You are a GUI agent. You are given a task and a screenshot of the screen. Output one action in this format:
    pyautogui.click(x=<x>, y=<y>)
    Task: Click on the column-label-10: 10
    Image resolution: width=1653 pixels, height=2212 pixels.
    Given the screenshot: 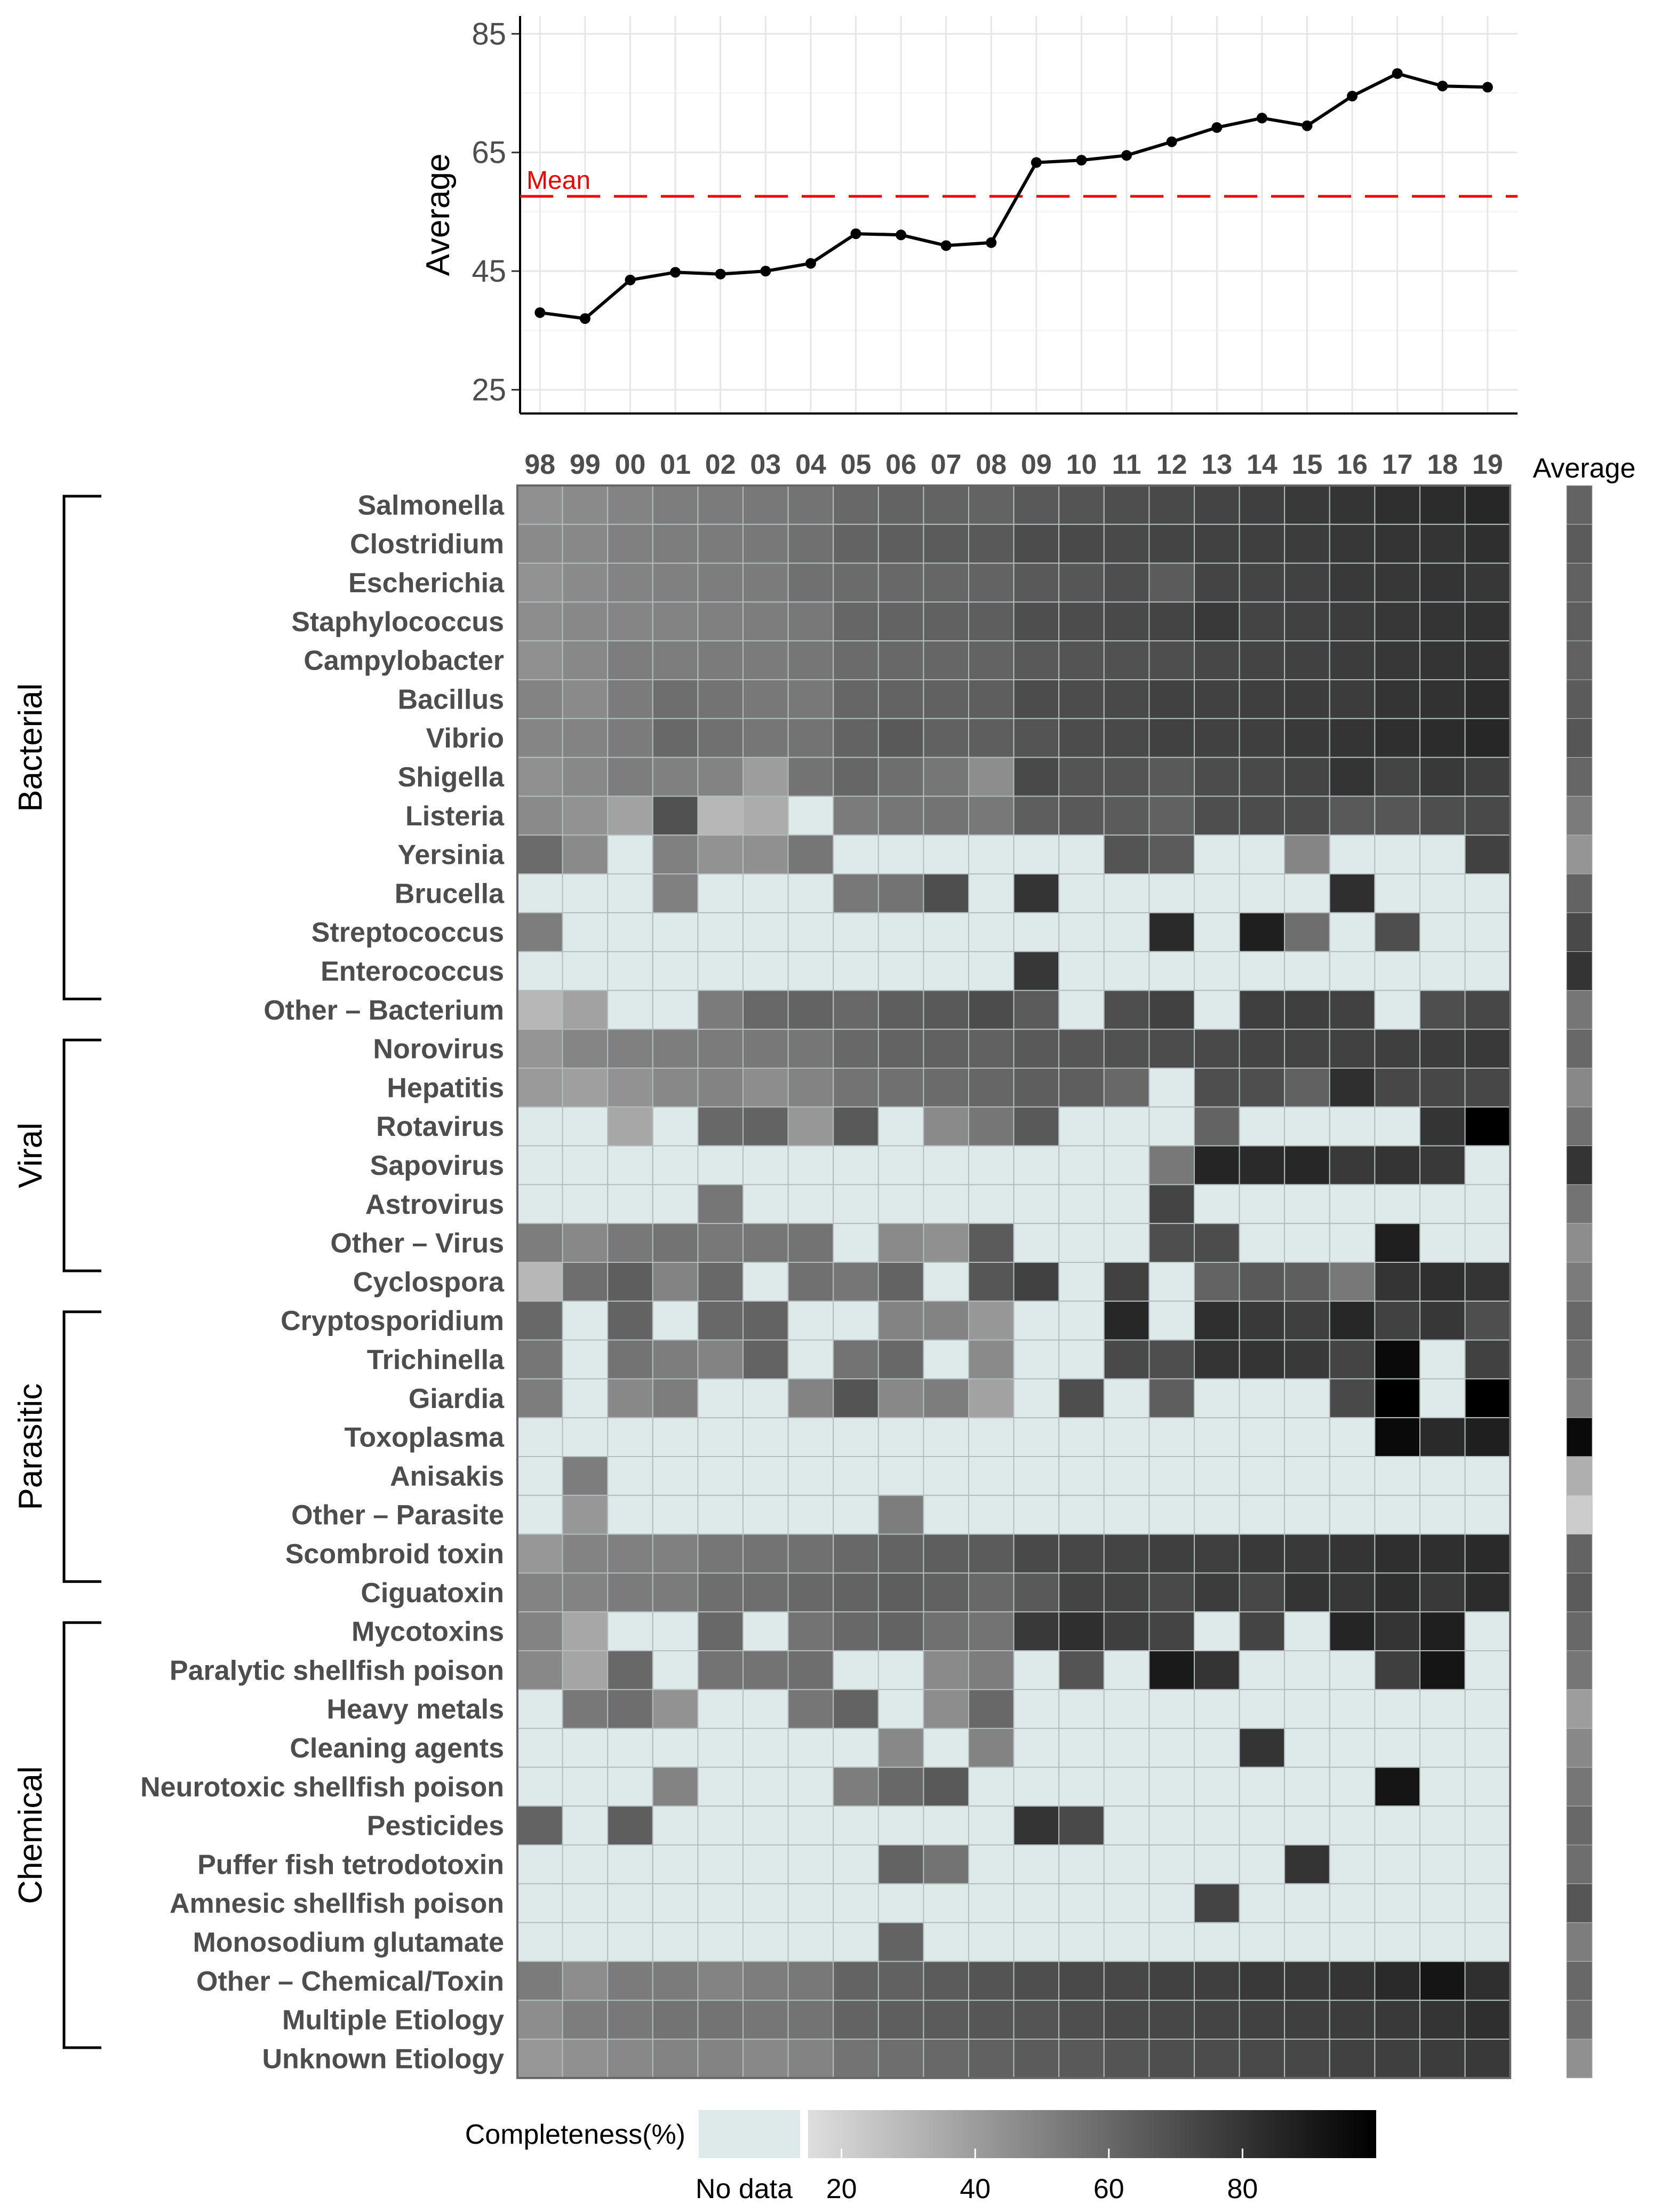 What is the action you would take?
    pyautogui.click(x=1081, y=464)
    